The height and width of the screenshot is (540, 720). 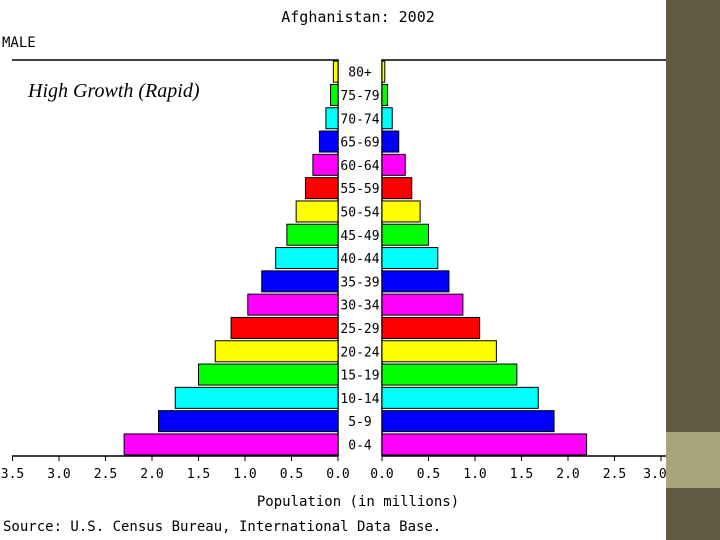 I want to click on age-label: 55-59, so click(x=359, y=189).